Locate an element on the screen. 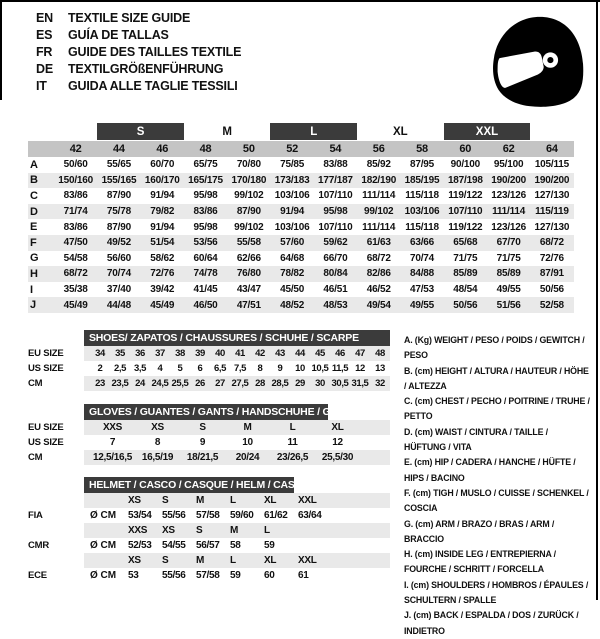 Image resolution: width=600 pixels, height=639 pixels. size-group-XL: XL is located at coordinates (400, 131).